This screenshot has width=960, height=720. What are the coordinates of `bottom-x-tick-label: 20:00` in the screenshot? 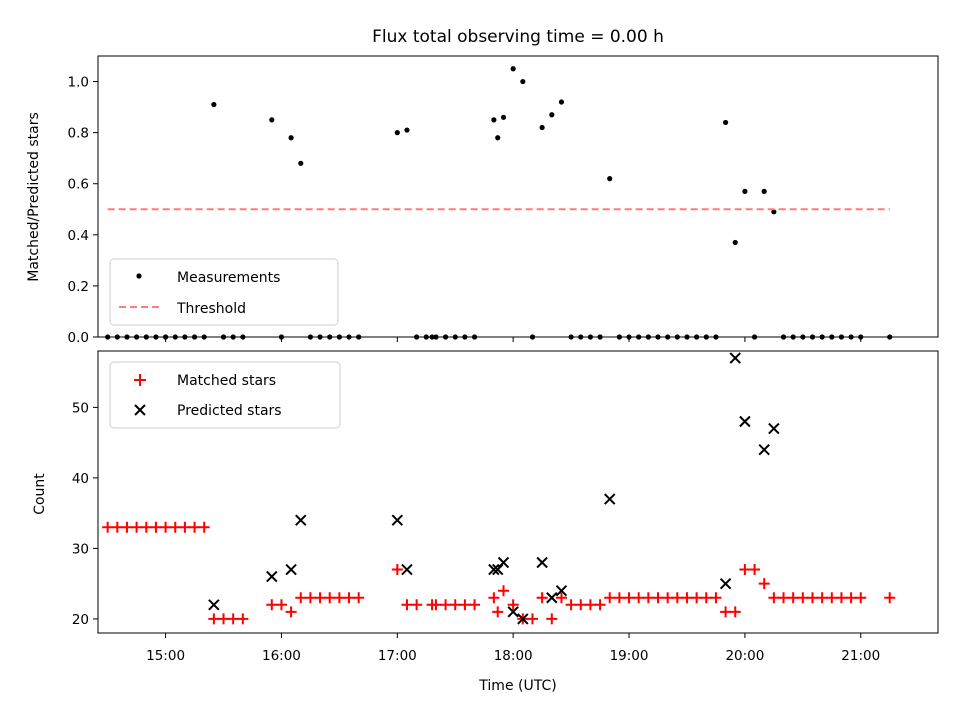 It's located at (744, 656).